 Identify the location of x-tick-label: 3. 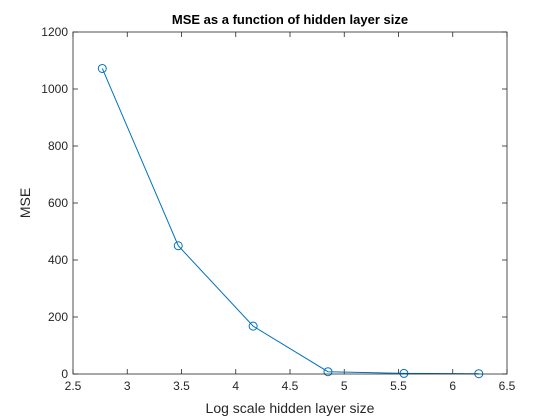
(127, 386).